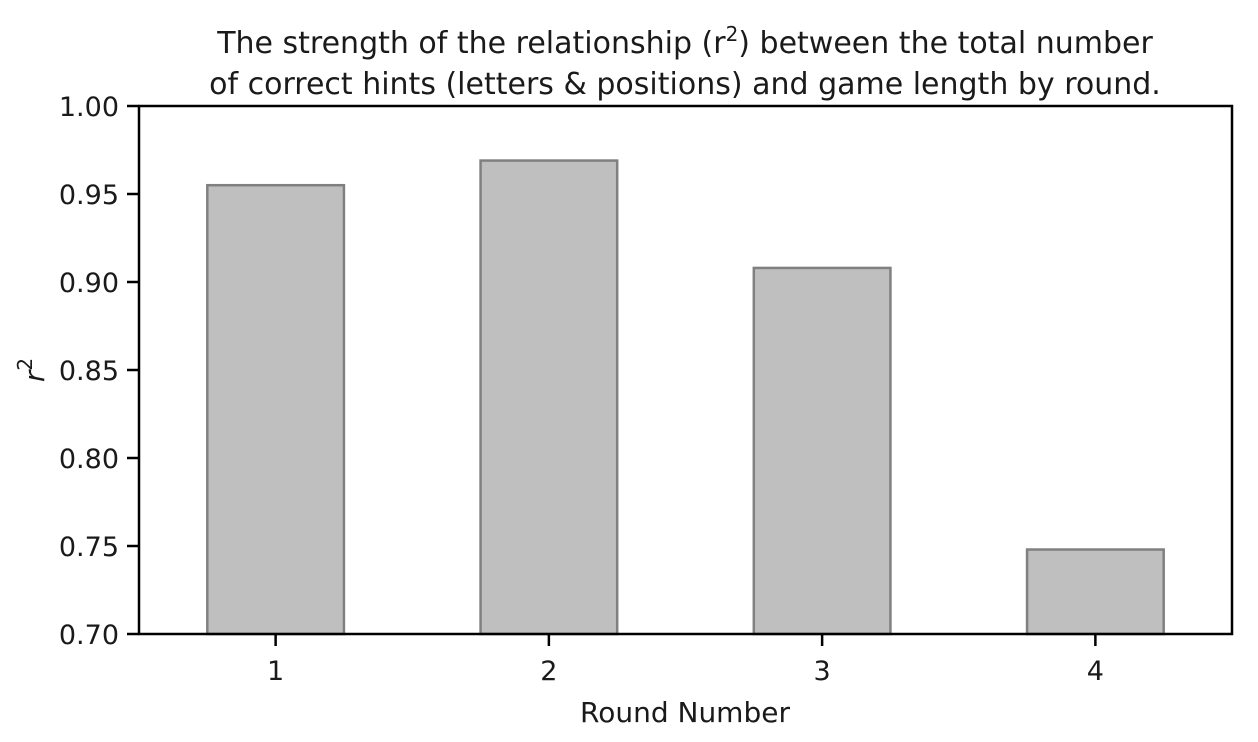 Image resolution: width=1258 pixels, height=742 pixels. What do you see at coordinates (89, 195) in the screenshot?
I see `y-tick-label: 0.95` at bounding box center [89, 195].